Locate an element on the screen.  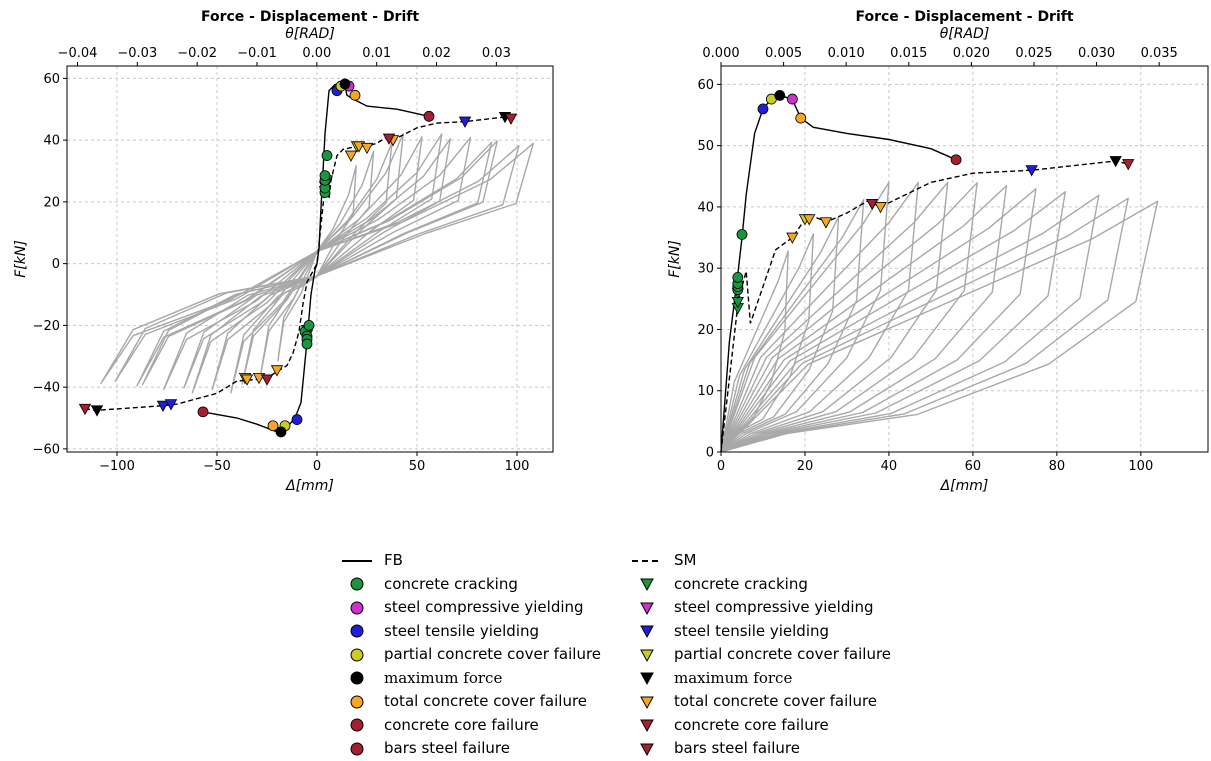
legend-item-concrete-core-failure: concrete core failure is located at coordinates (760, 726).